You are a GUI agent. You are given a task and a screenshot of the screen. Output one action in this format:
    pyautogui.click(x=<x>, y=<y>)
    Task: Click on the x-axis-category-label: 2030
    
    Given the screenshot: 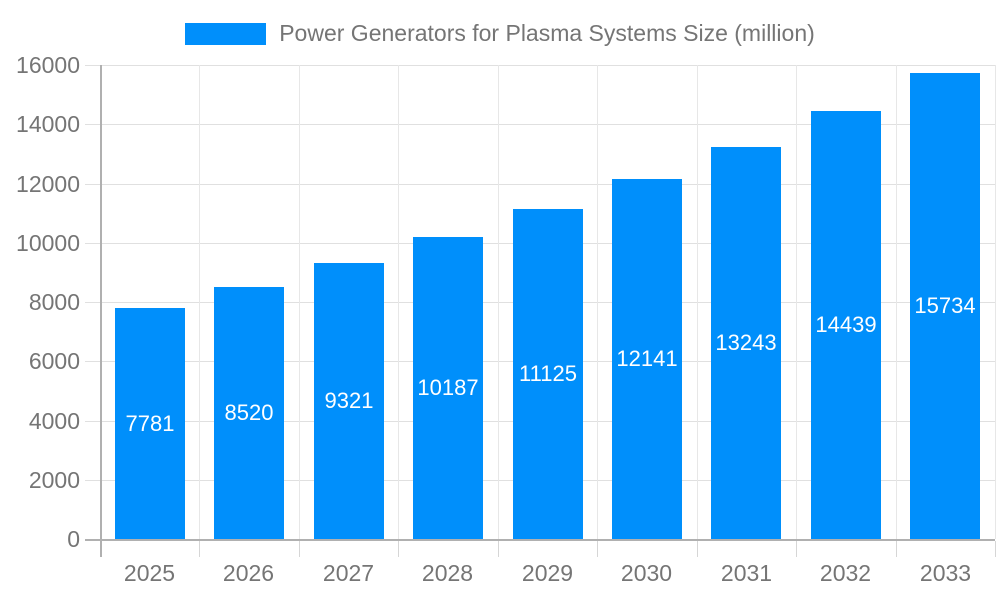 What is the action you would take?
    pyautogui.click(x=646, y=573)
    